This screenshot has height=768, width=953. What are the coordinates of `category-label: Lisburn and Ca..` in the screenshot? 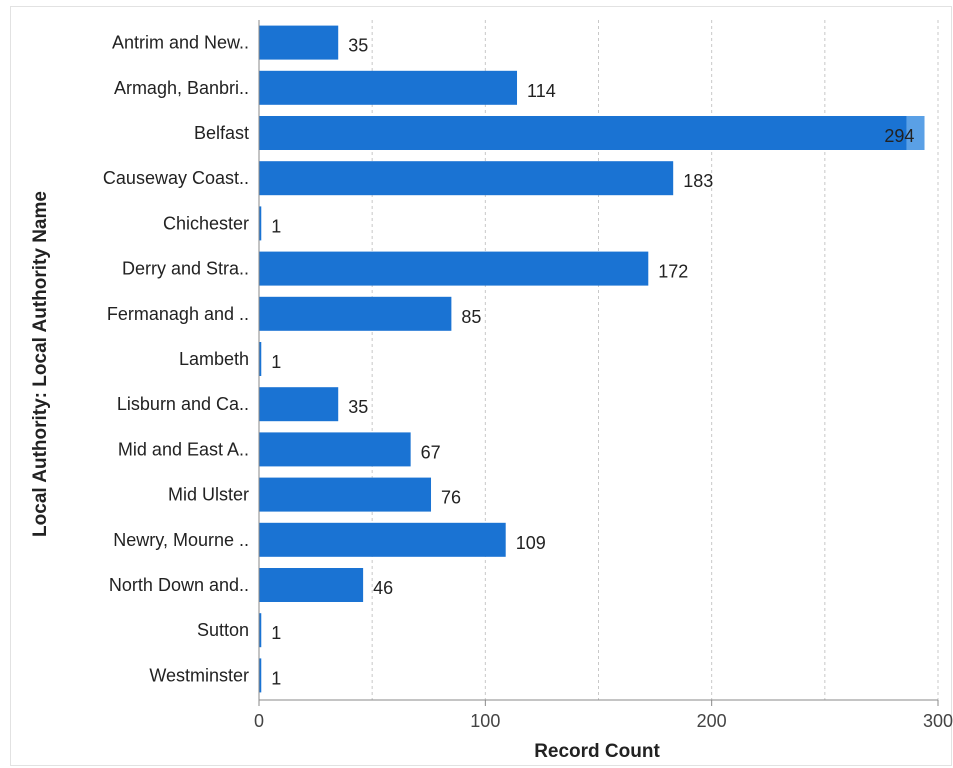 It's located at (183, 404).